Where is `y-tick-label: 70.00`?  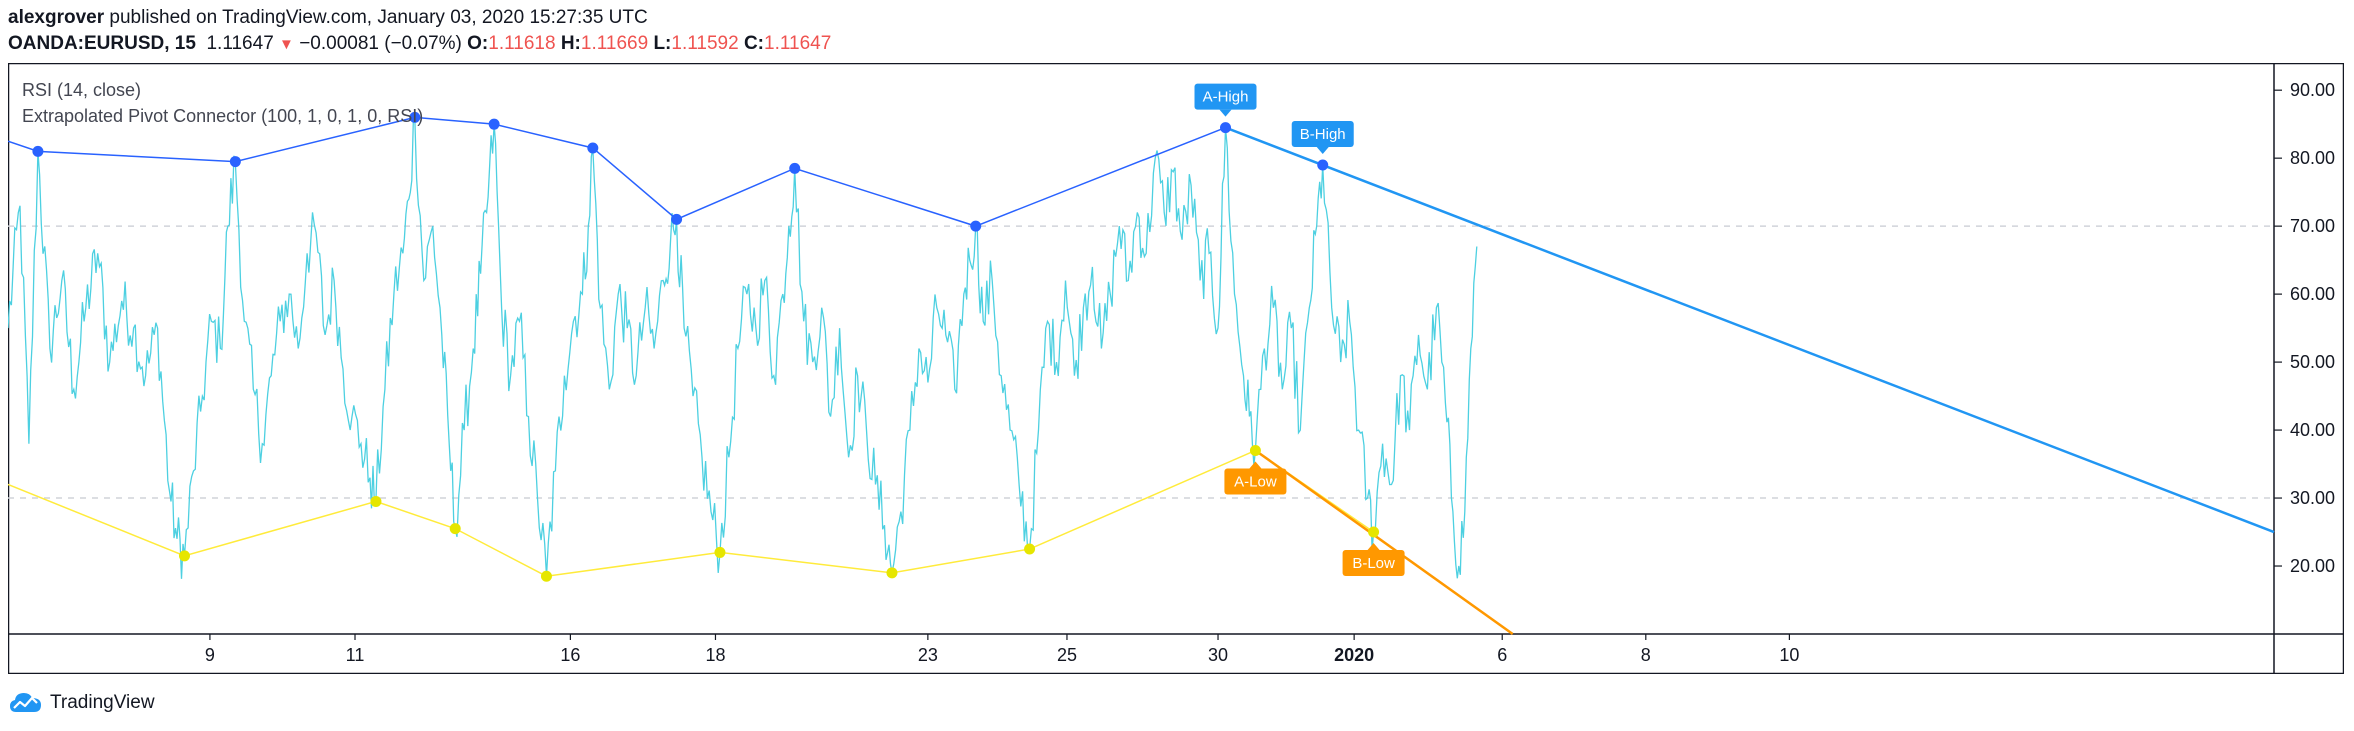
y-tick-label: 70.00 is located at coordinates (2312, 226).